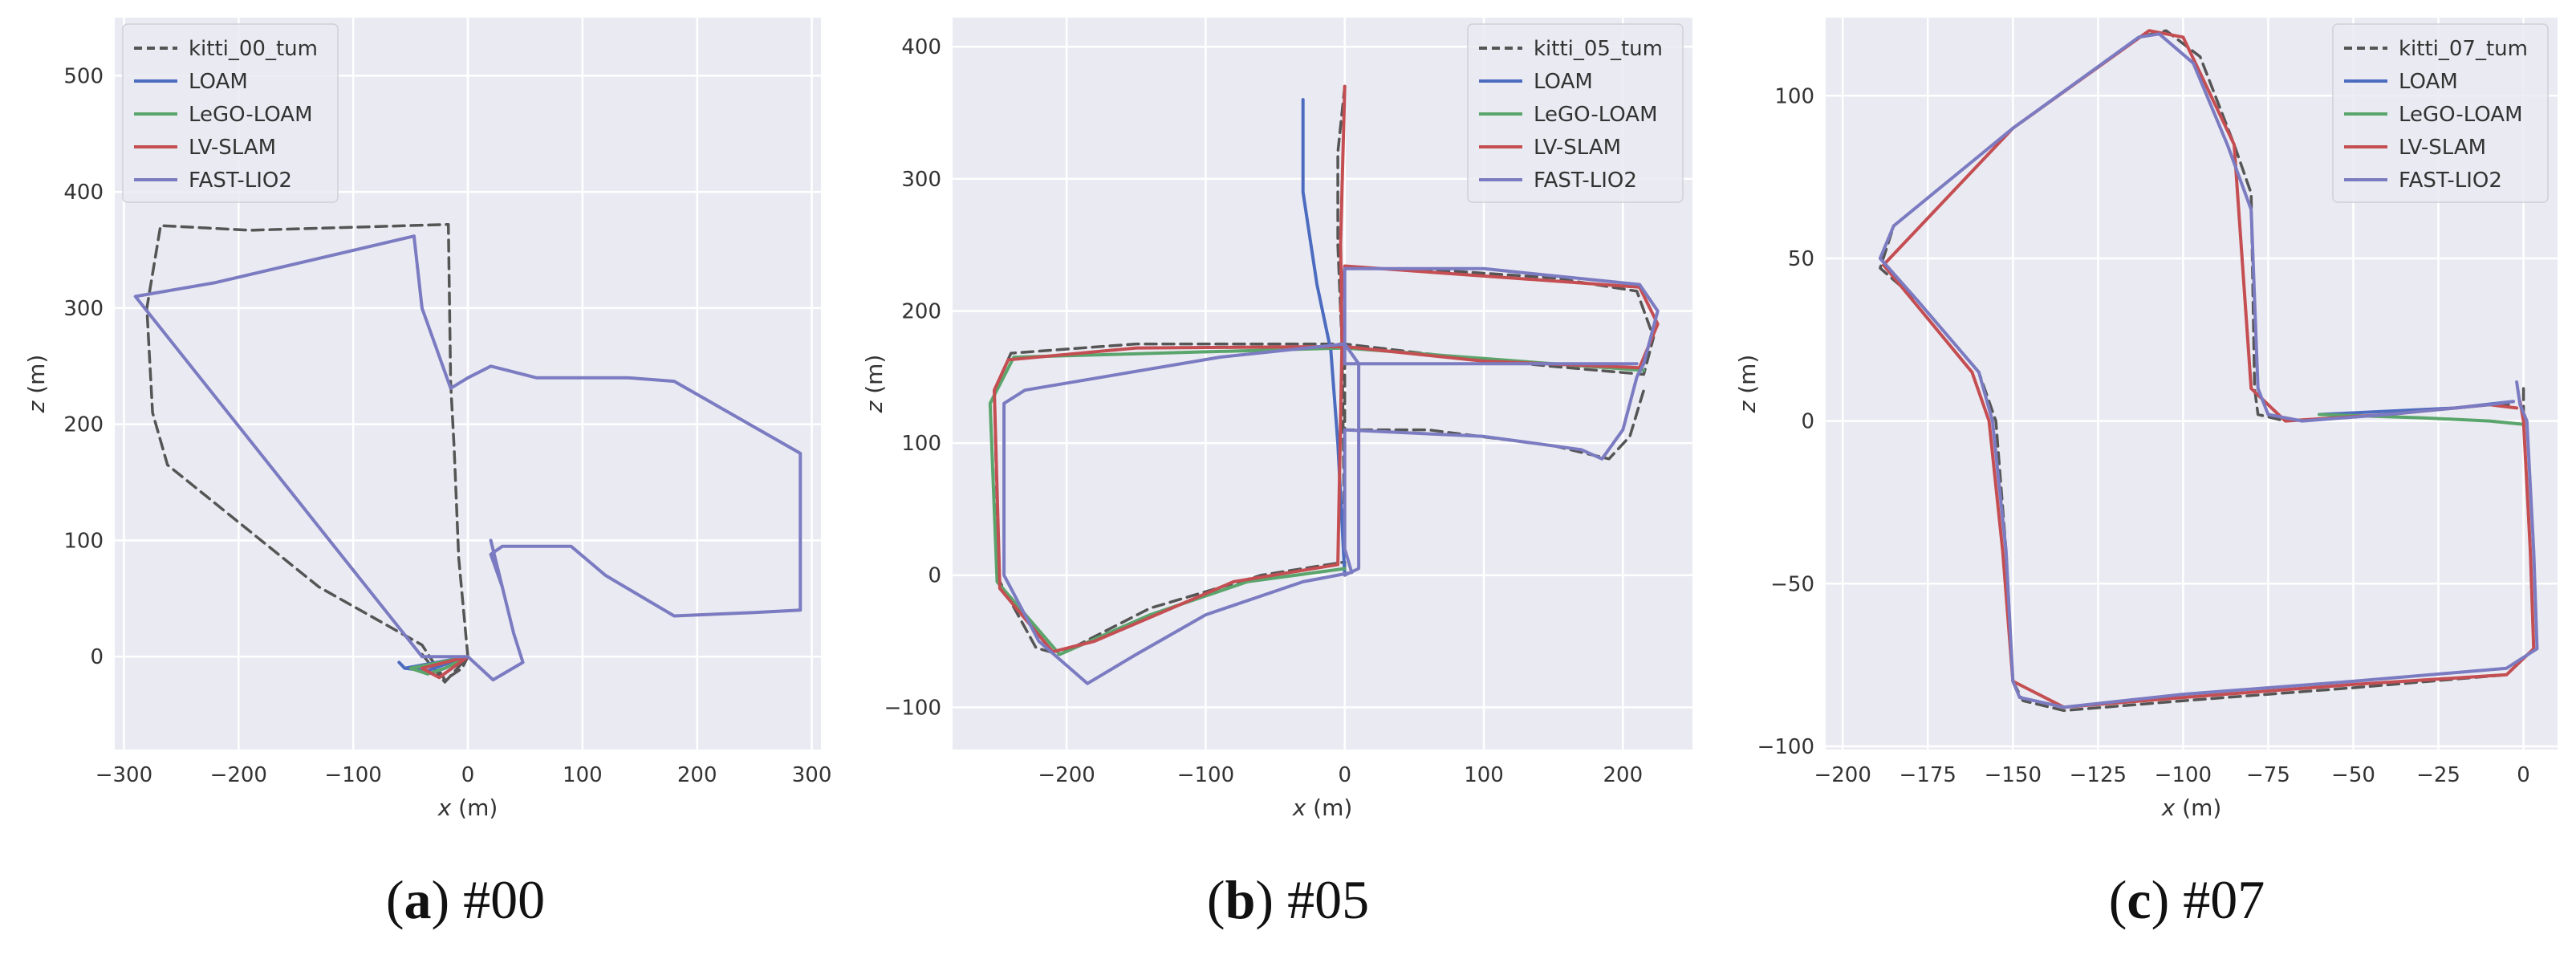  Describe the element at coordinates (254, 49) in the screenshot. I see `legend-label: kitti_00_tum` at that location.